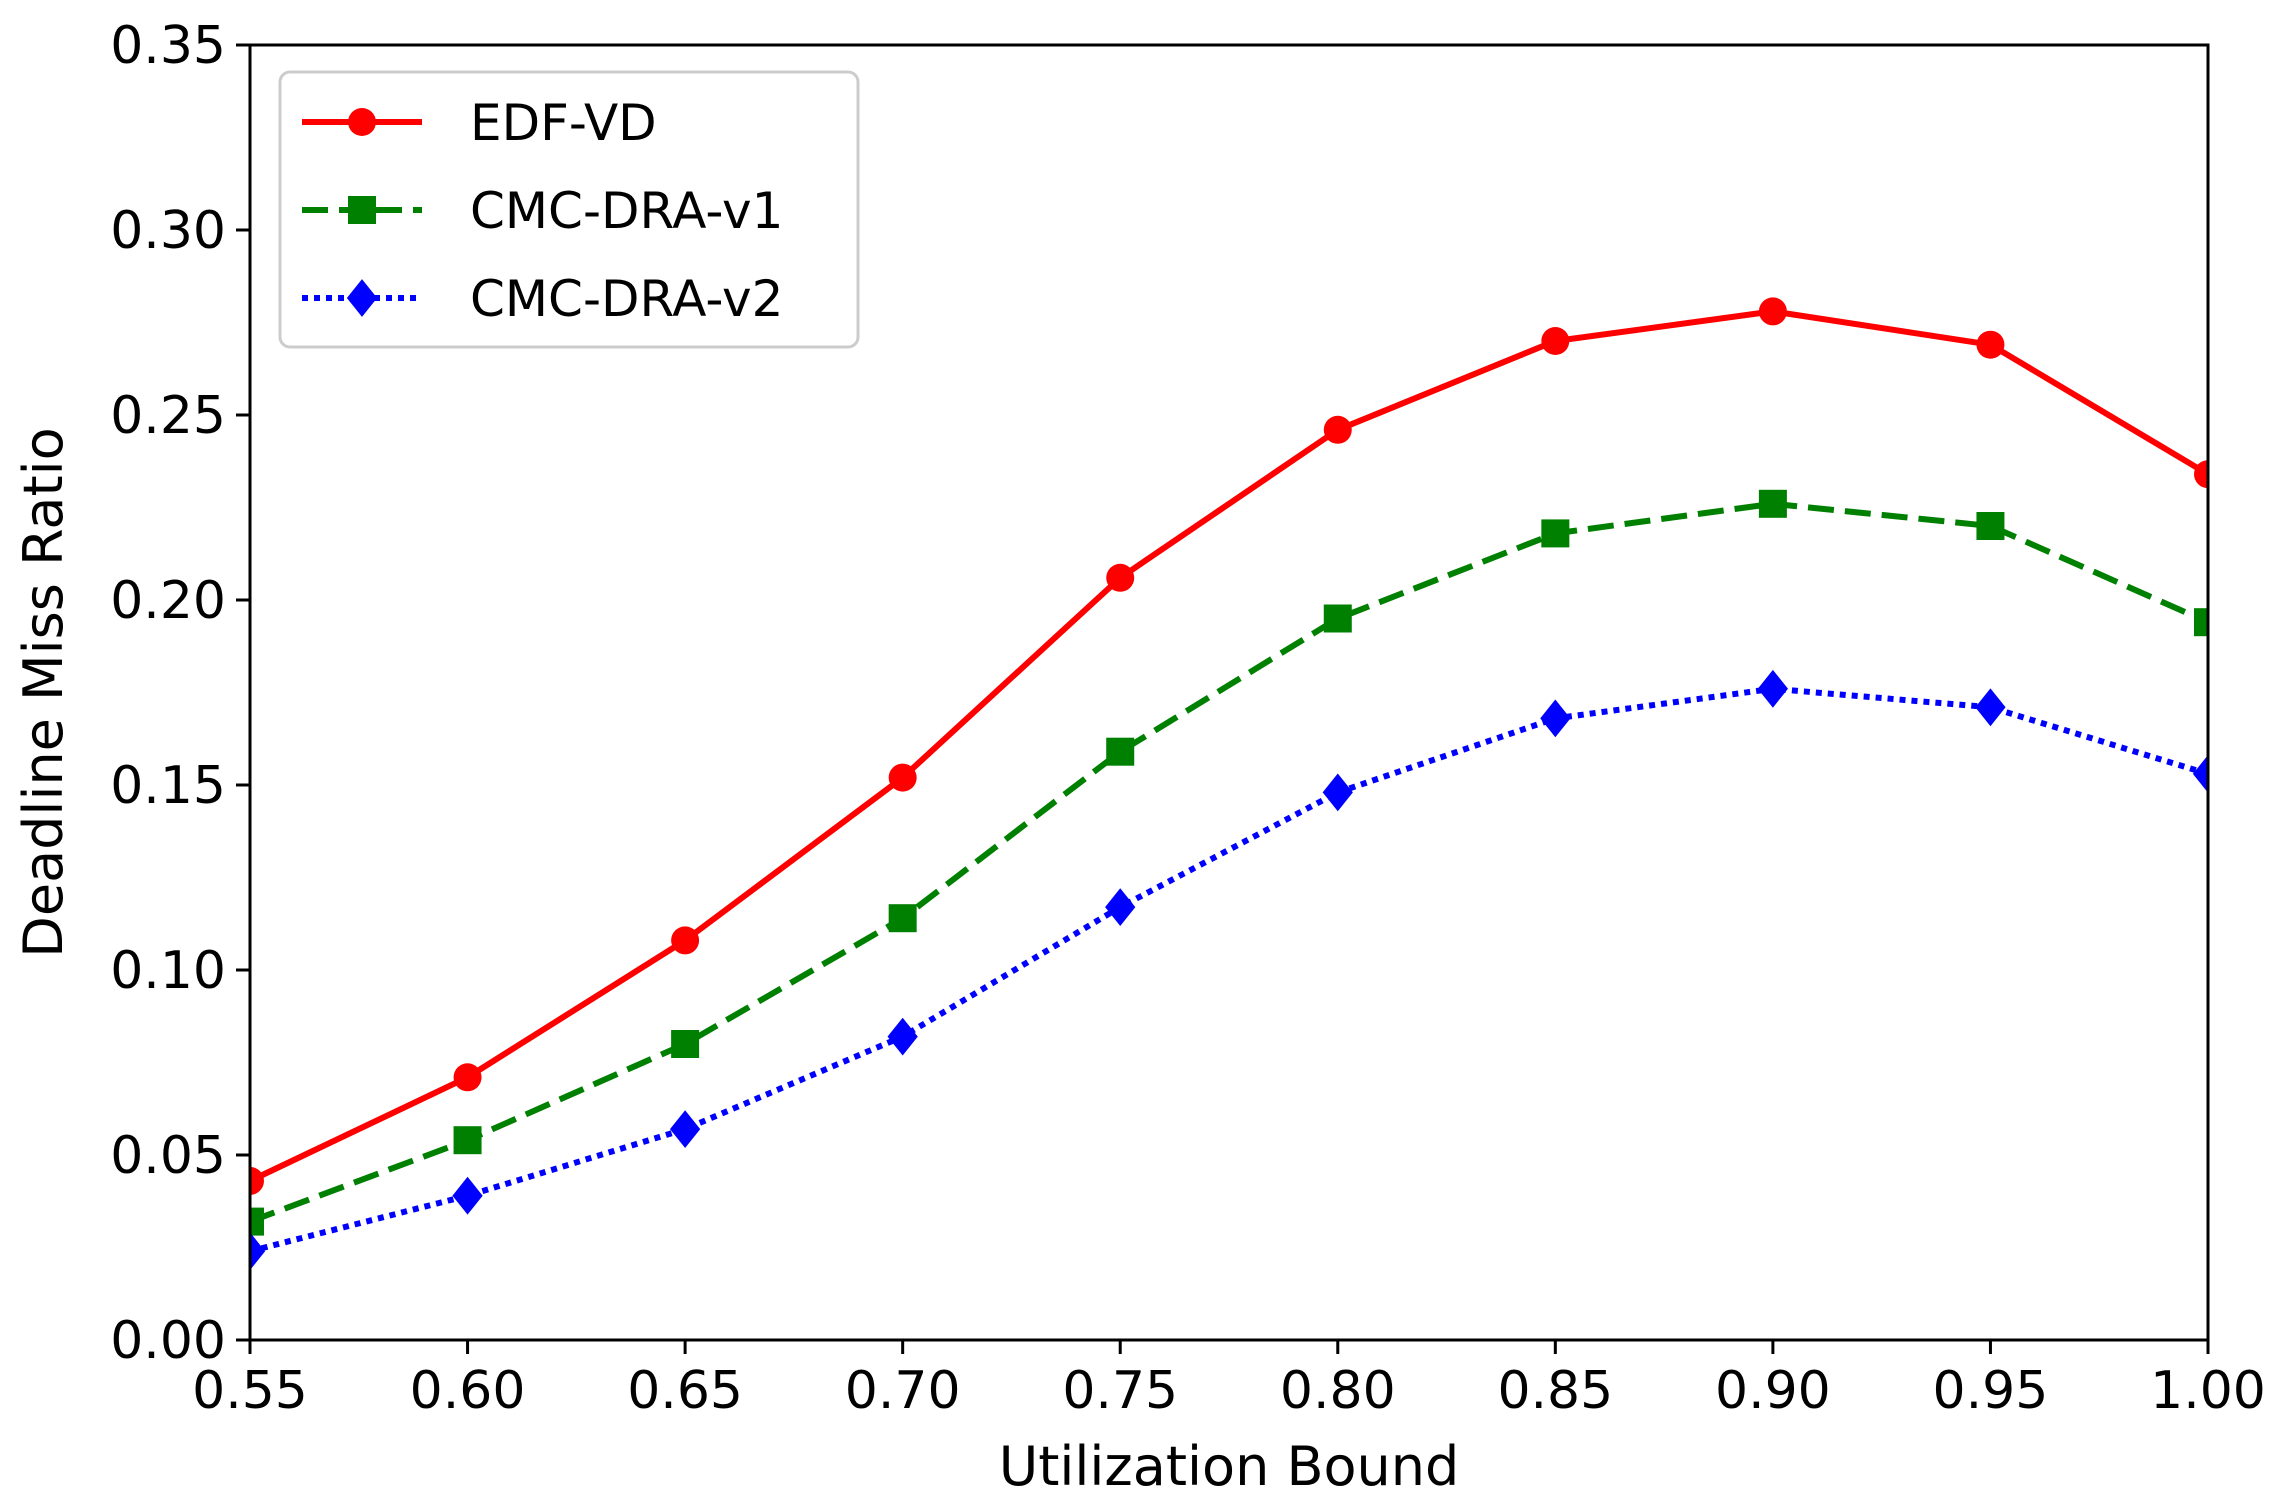 The image size is (2286, 1509). I want to click on y-tick-label: 0.30, so click(168, 231).